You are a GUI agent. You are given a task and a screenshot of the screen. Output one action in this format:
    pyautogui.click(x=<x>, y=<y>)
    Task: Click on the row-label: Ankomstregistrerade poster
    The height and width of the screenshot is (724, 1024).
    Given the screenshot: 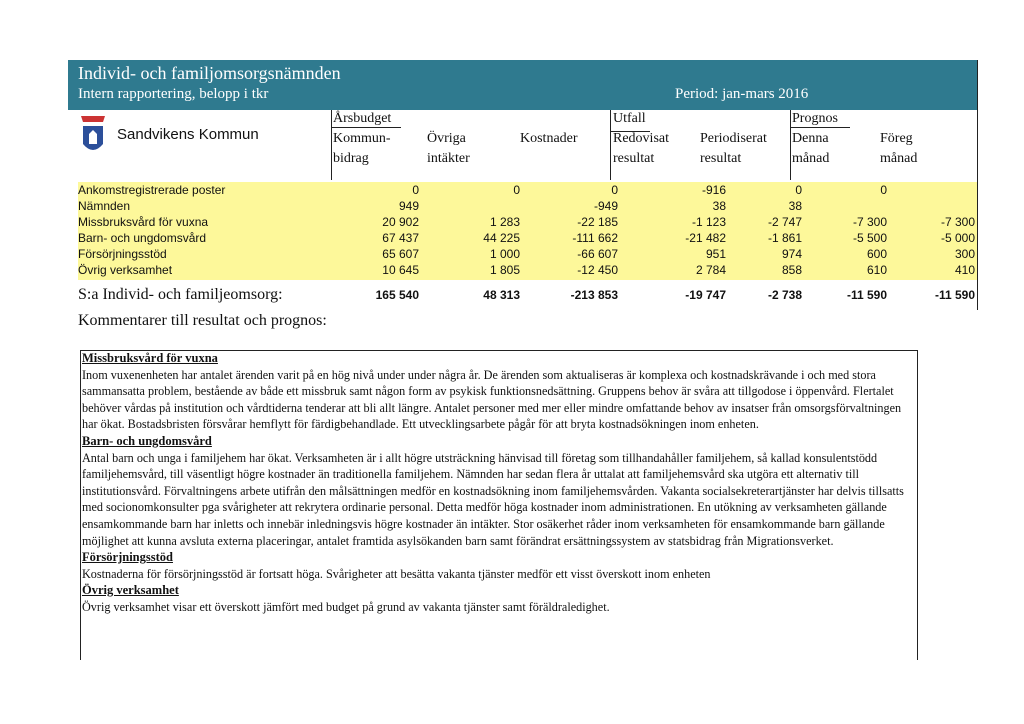 What is the action you would take?
    pyautogui.click(x=152, y=190)
    